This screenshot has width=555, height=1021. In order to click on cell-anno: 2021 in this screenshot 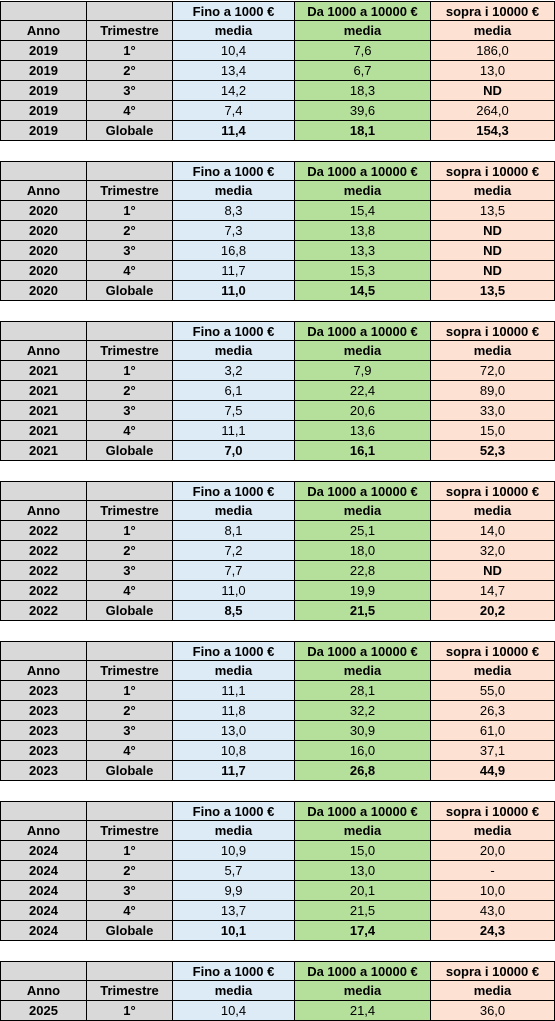, I will do `click(43, 371)`.